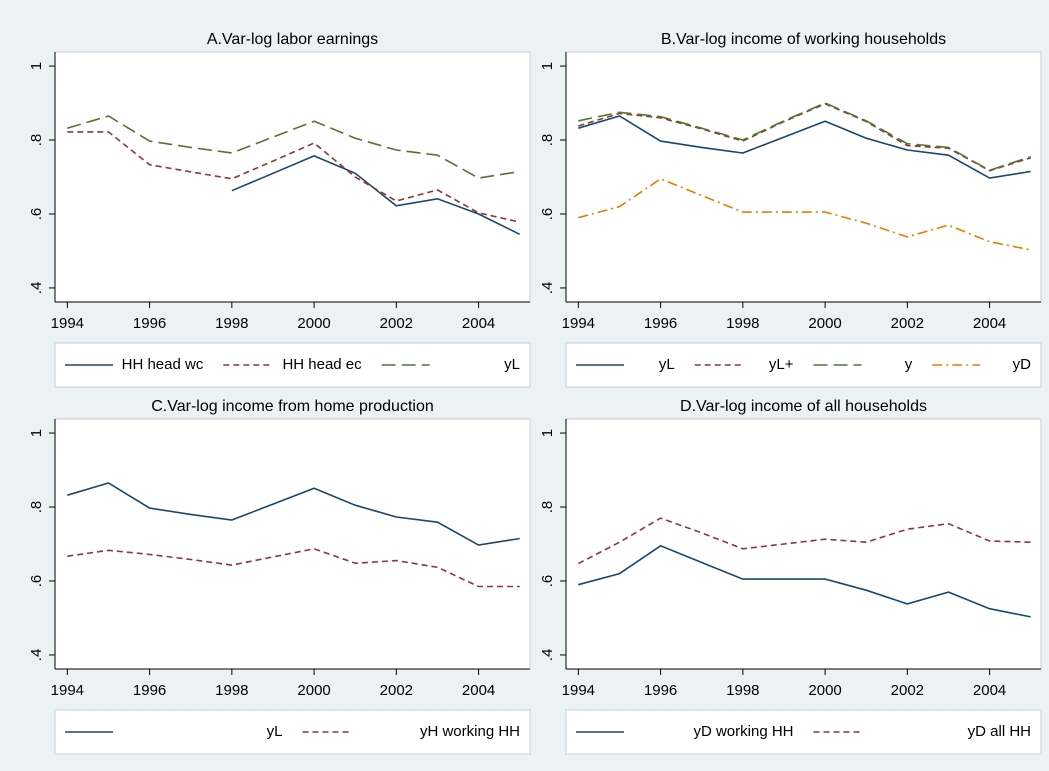  What do you see at coordinates (781, 364) in the screenshot?
I see `legend-label: yL+` at bounding box center [781, 364].